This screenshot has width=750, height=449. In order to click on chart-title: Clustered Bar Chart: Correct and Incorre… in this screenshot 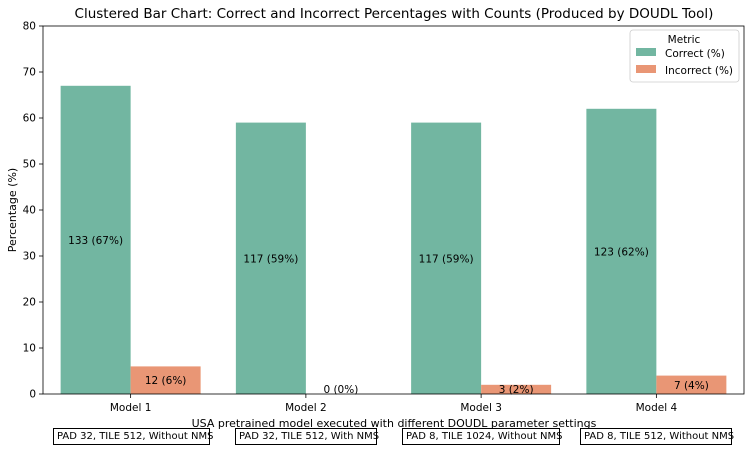, I will do `click(394, 14)`.